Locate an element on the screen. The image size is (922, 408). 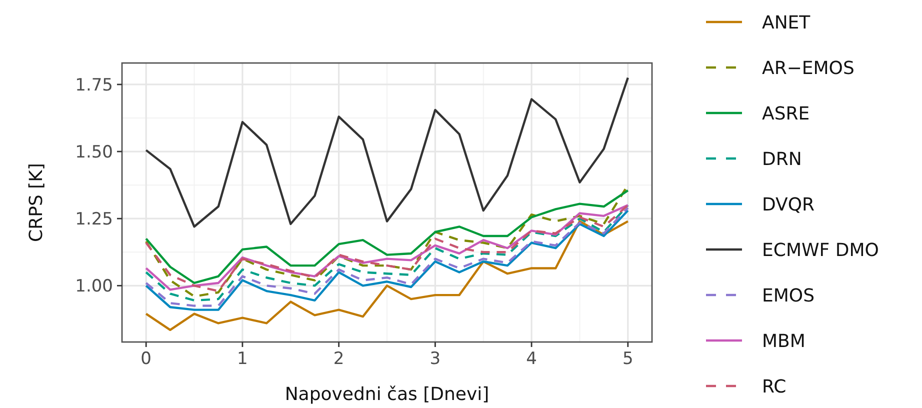
x-tick-label: 4 is located at coordinates (531, 359).